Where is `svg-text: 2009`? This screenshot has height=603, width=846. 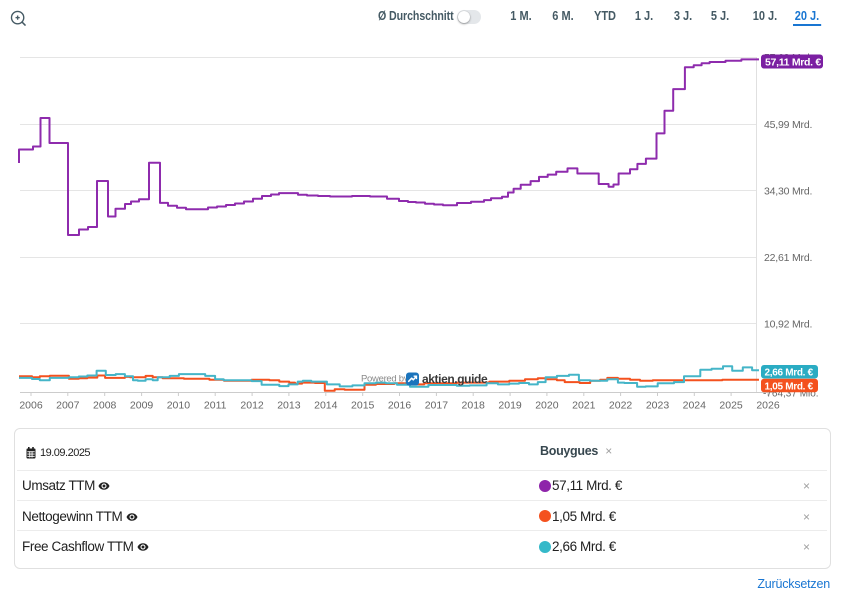
svg-text: 2009 is located at coordinates (142, 406).